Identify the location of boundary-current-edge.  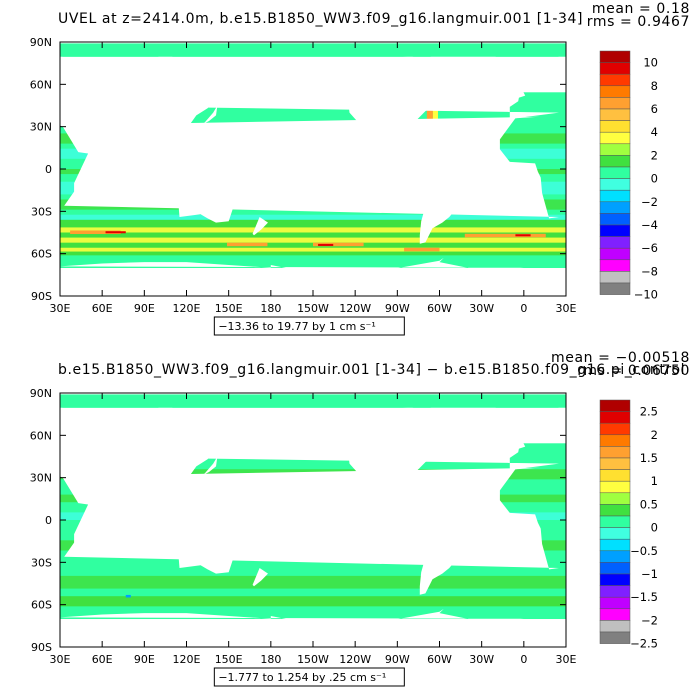
(435, 125).